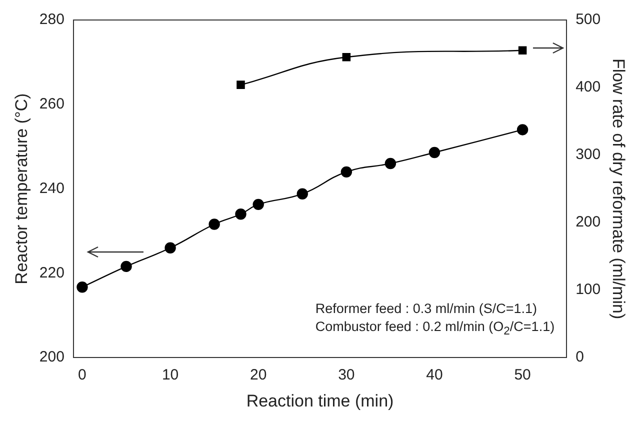  I want to click on x-tick-label: 40, so click(434, 375).